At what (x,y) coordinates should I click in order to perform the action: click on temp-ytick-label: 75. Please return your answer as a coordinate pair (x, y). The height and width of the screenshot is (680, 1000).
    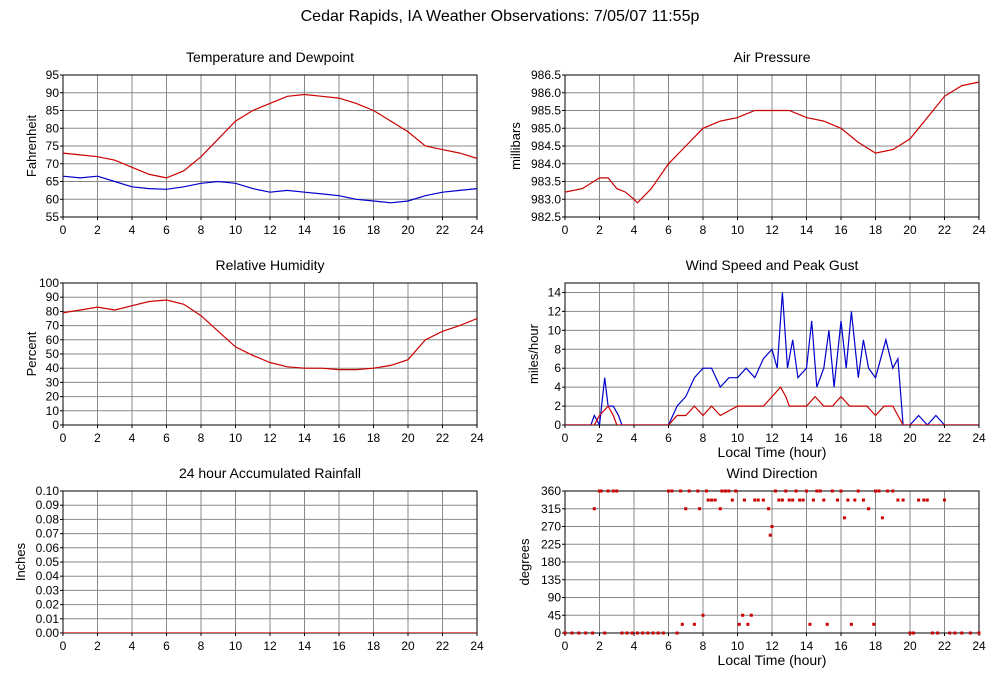
    Looking at the image, I should click on (53, 146).